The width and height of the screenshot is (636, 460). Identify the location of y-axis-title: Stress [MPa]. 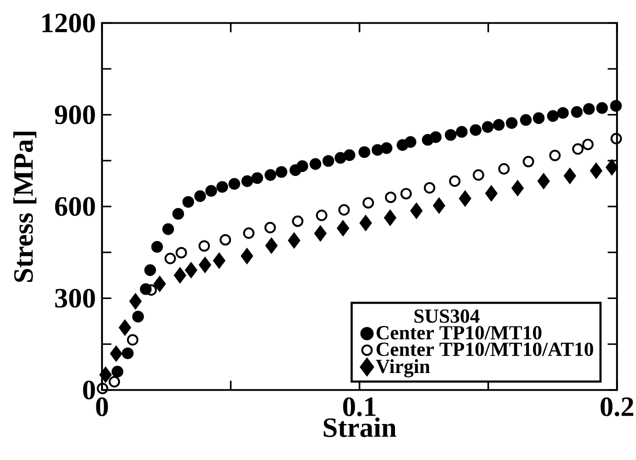
(24, 207).